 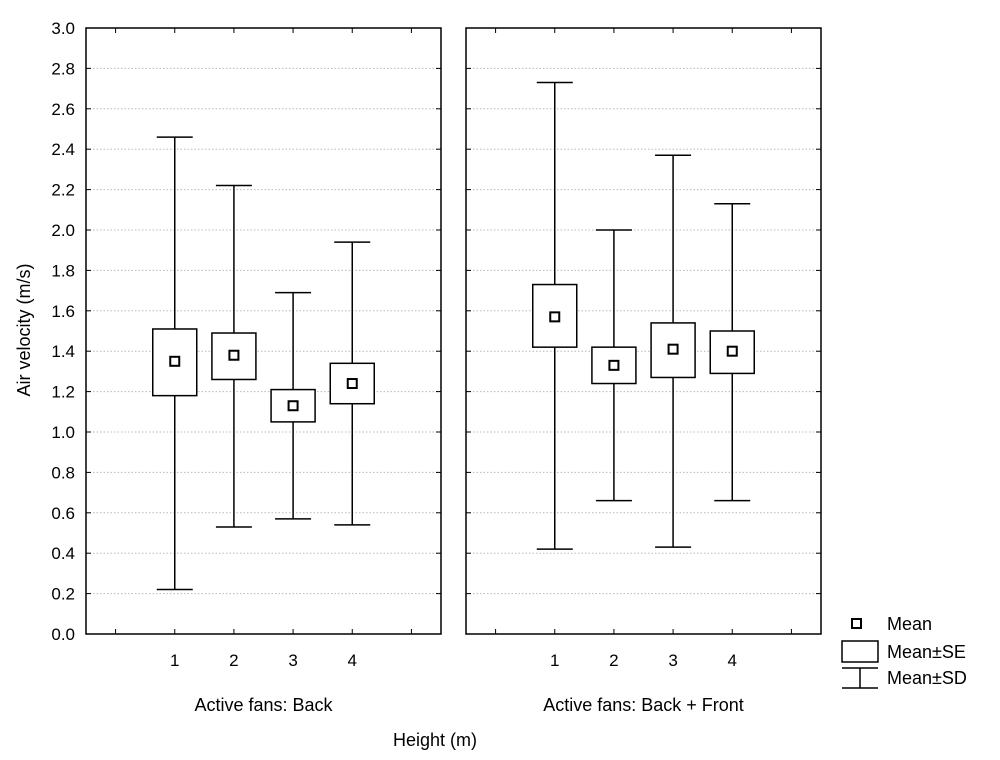 What do you see at coordinates (927, 678) in the screenshot?
I see `legend-sd-label: Mean±SD` at bounding box center [927, 678].